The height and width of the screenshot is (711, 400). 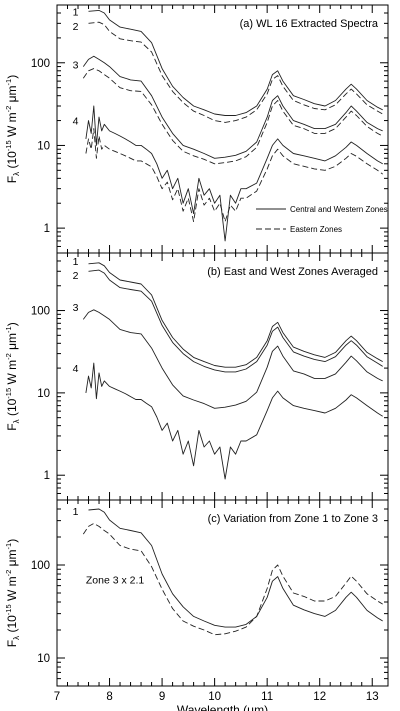 I want to click on x-axis-label: Wavelength (μm), so click(x=222, y=707).